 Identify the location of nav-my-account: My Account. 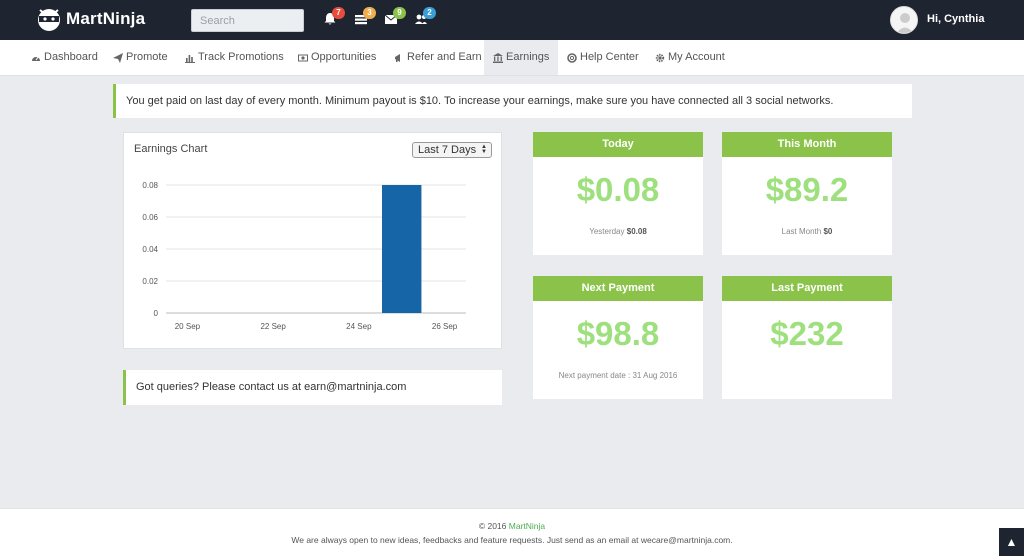
(690, 57).